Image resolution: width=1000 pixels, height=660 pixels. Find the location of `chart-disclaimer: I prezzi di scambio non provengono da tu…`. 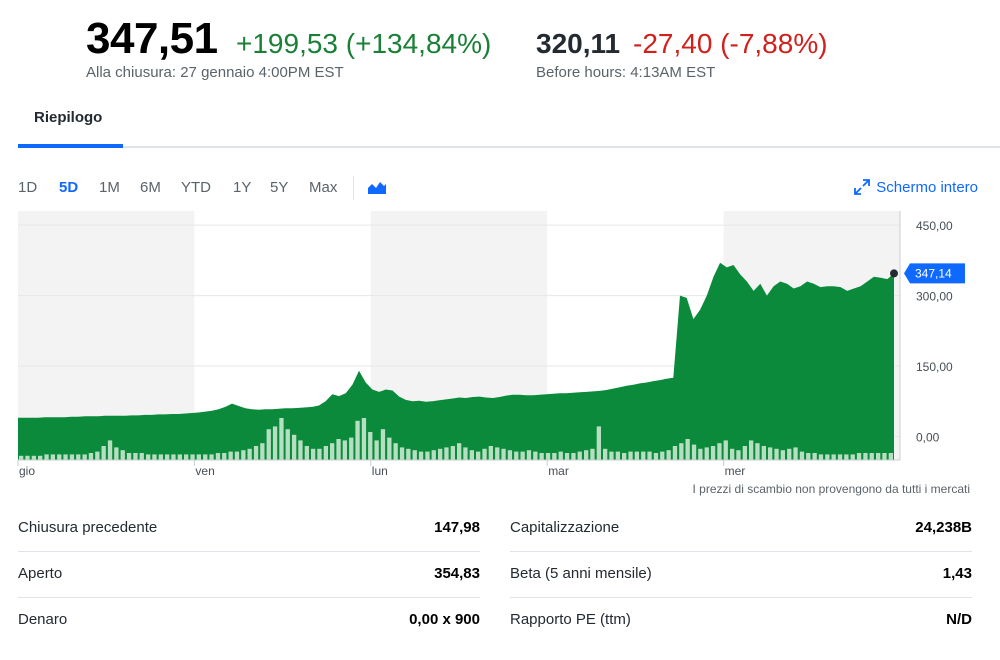

chart-disclaimer: I prezzi di scambio non provengono da tu… is located at coordinates (831, 489).